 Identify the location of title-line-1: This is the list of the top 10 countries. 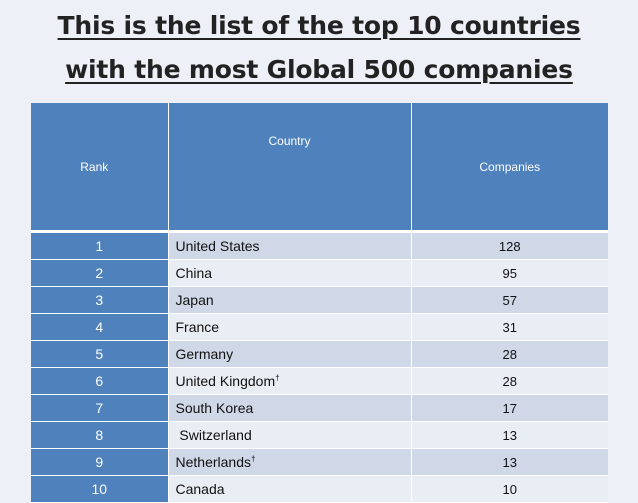
(319, 25).